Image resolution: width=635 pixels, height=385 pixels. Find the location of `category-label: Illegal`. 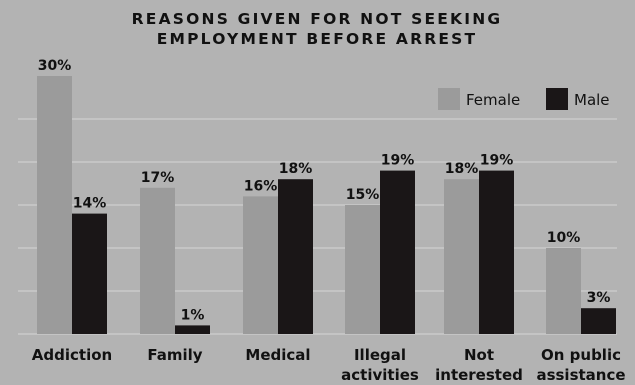

category-label: Illegal is located at coordinates (380, 355).